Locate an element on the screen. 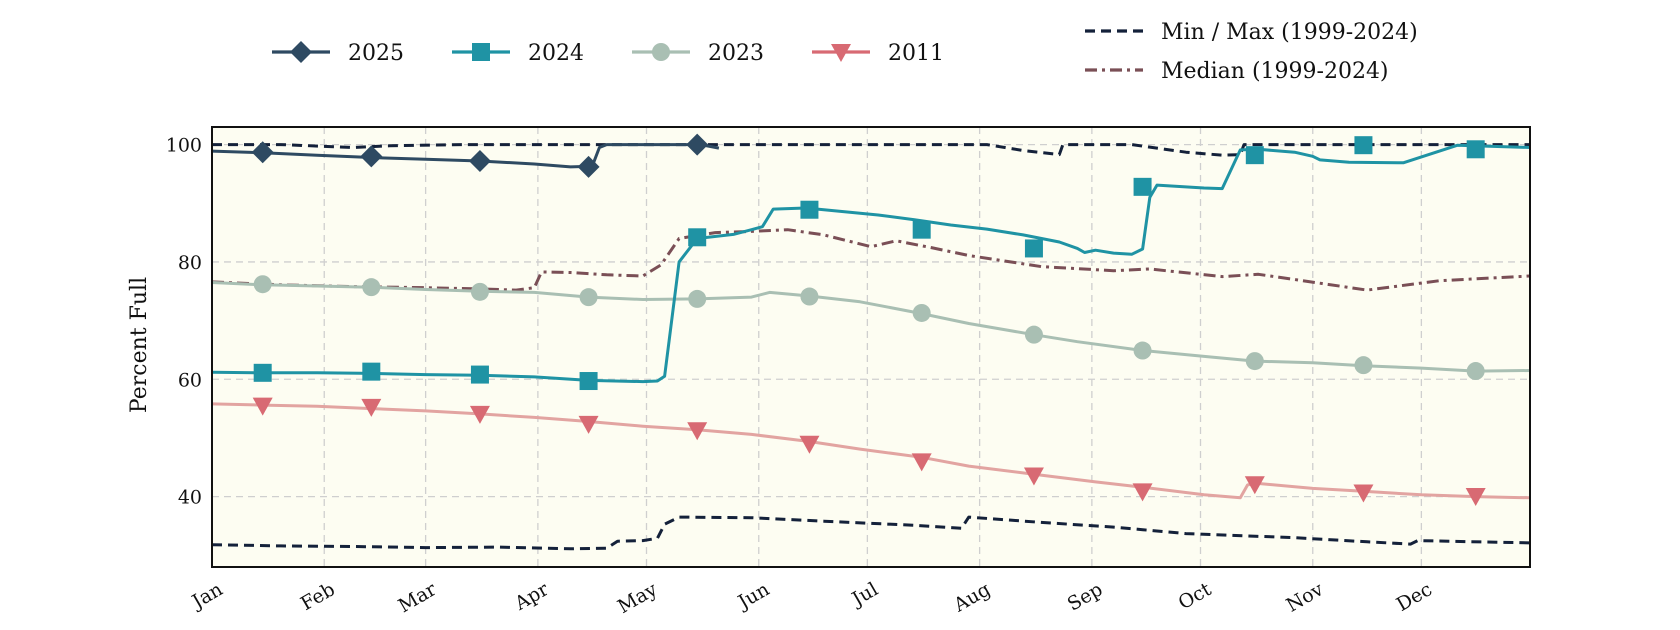  legend-item: Min / Max (1999-2024) is located at coordinates (1251, 32).